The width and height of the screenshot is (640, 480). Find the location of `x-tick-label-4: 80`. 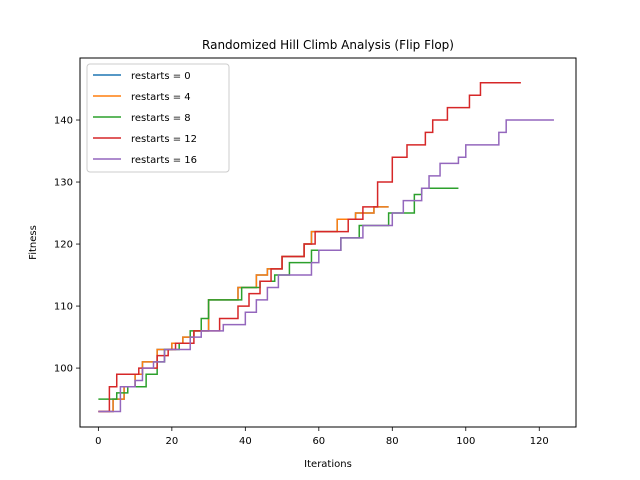

x-tick-label-4: 80 is located at coordinates (392, 441).